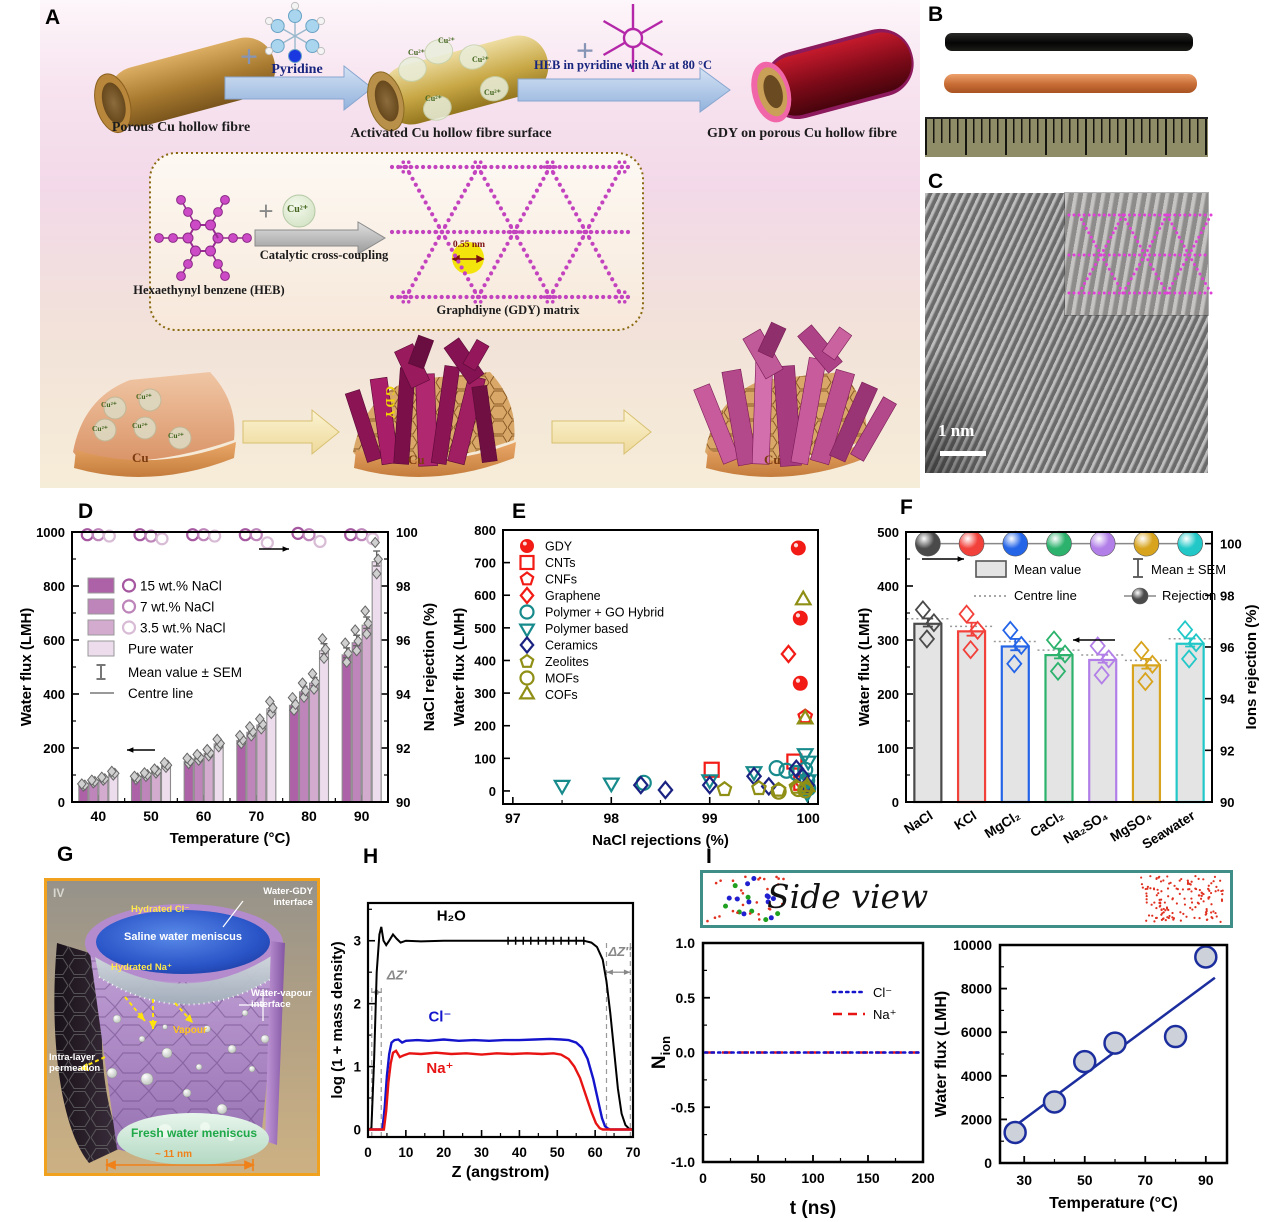  What do you see at coordinates (802, 133) in the screenshot?
I see `fibre3-caption: GDY on porous Cu hollow fibre` at bounding box center [802, 133].